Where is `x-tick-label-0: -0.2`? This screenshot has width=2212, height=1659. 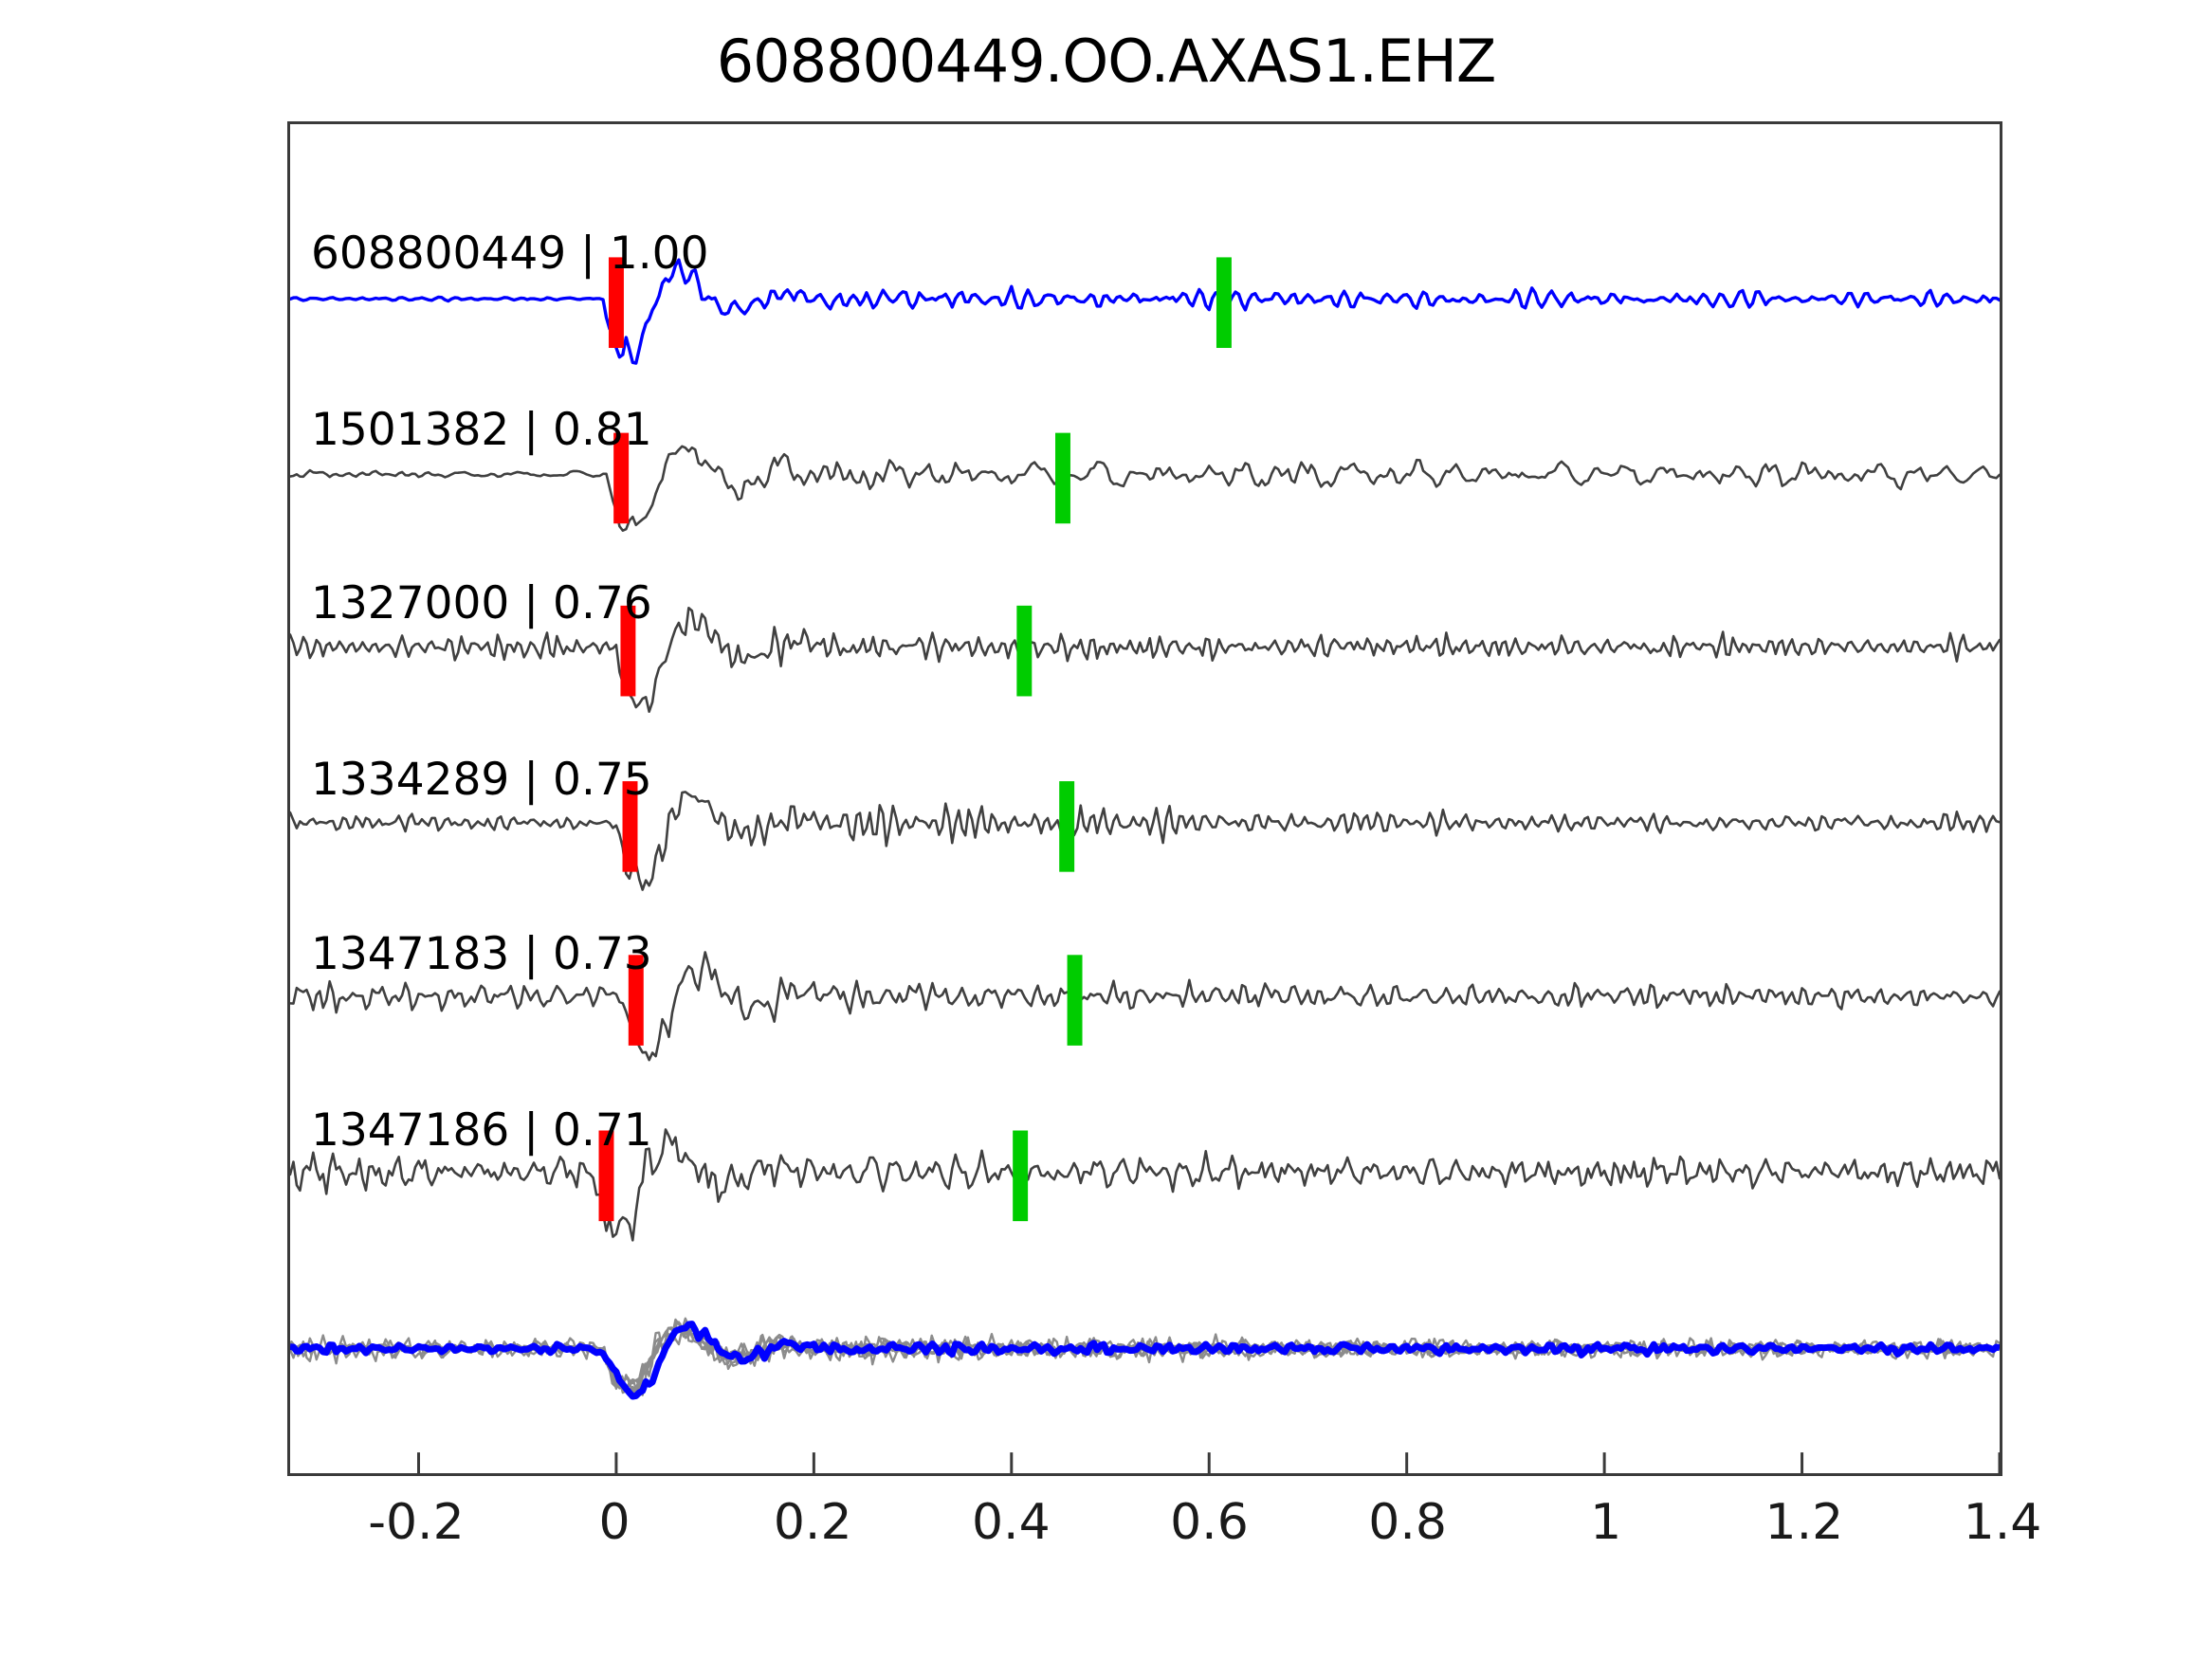
x-tick-label-0: -0.2 is located at coordinates (416, 1522).